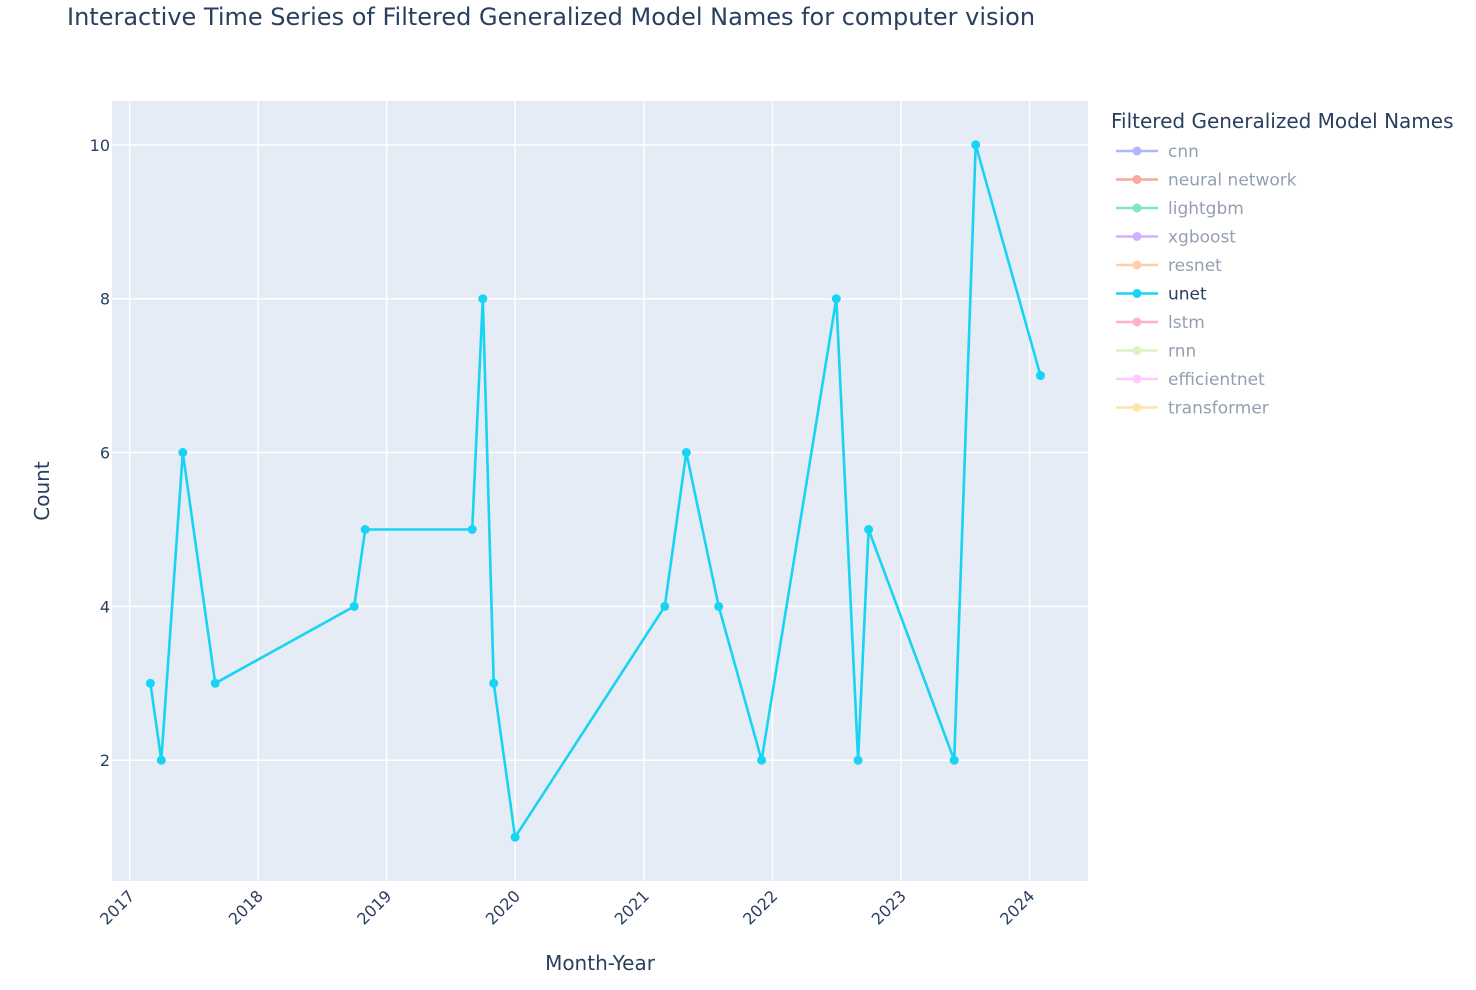  Describe the element at coordinates (1157, 152) in the screenshot. I see `legend-item-cnn: cnn` at that location.